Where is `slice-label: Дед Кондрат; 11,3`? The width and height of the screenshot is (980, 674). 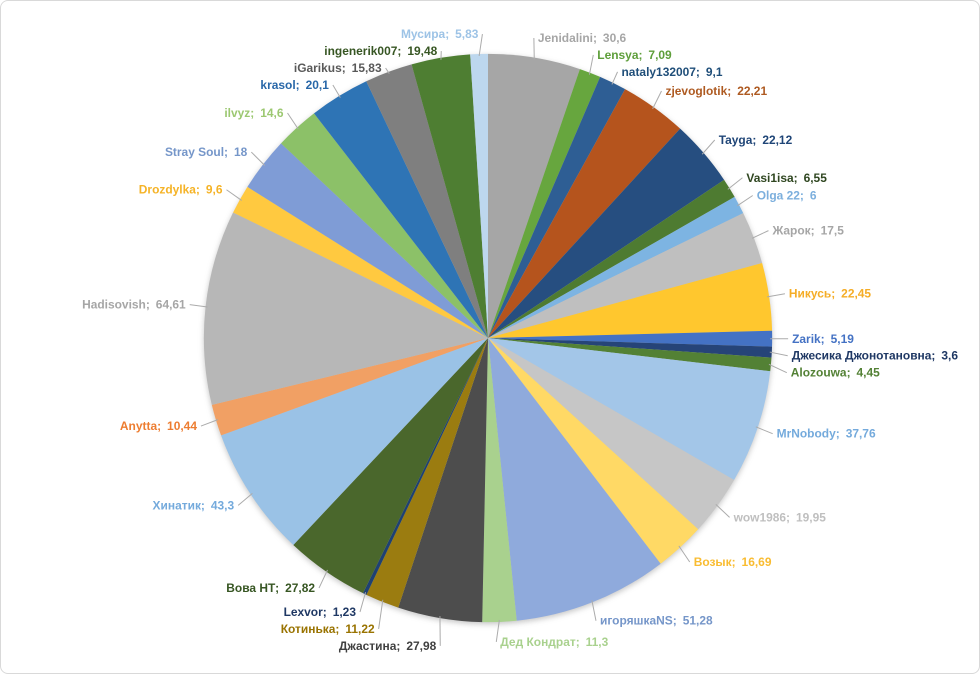
slice-label: Дед Кондрат; 11,3 is located at coordinates (554, 642).